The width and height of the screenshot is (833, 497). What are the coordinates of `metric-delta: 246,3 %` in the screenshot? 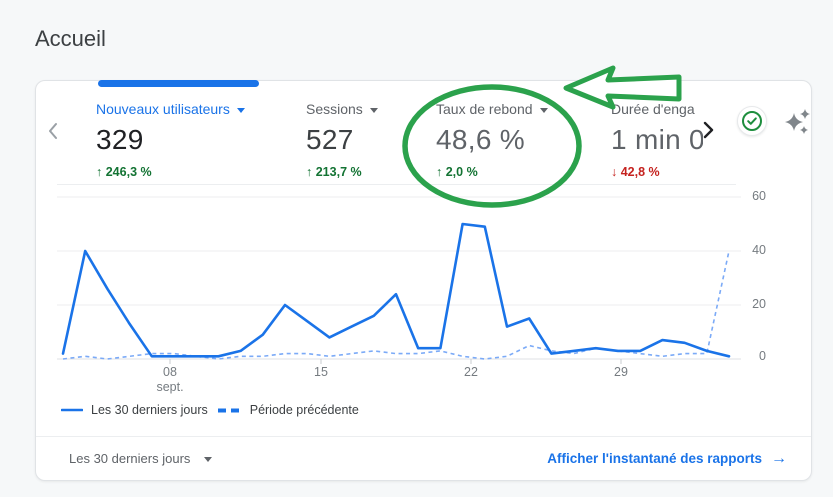 It's located at (128, 172).